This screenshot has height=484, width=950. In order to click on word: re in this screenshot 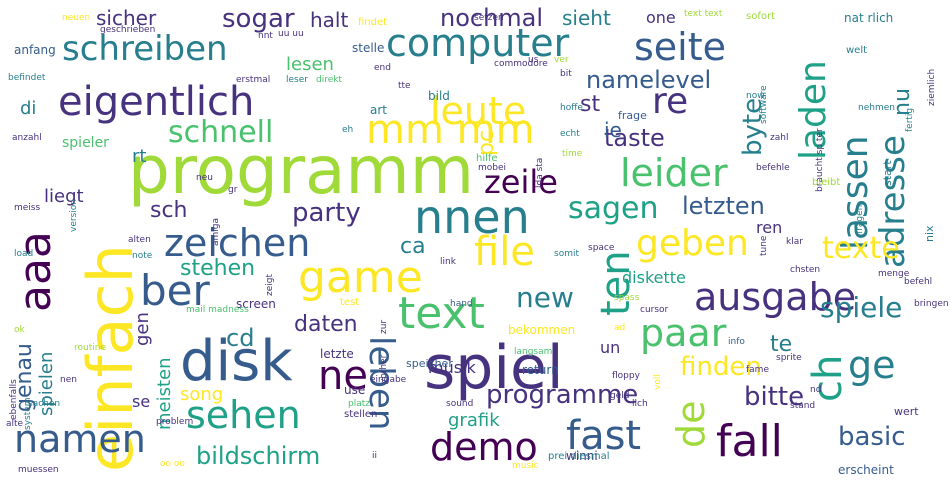, I will do `click(670, 101)`.